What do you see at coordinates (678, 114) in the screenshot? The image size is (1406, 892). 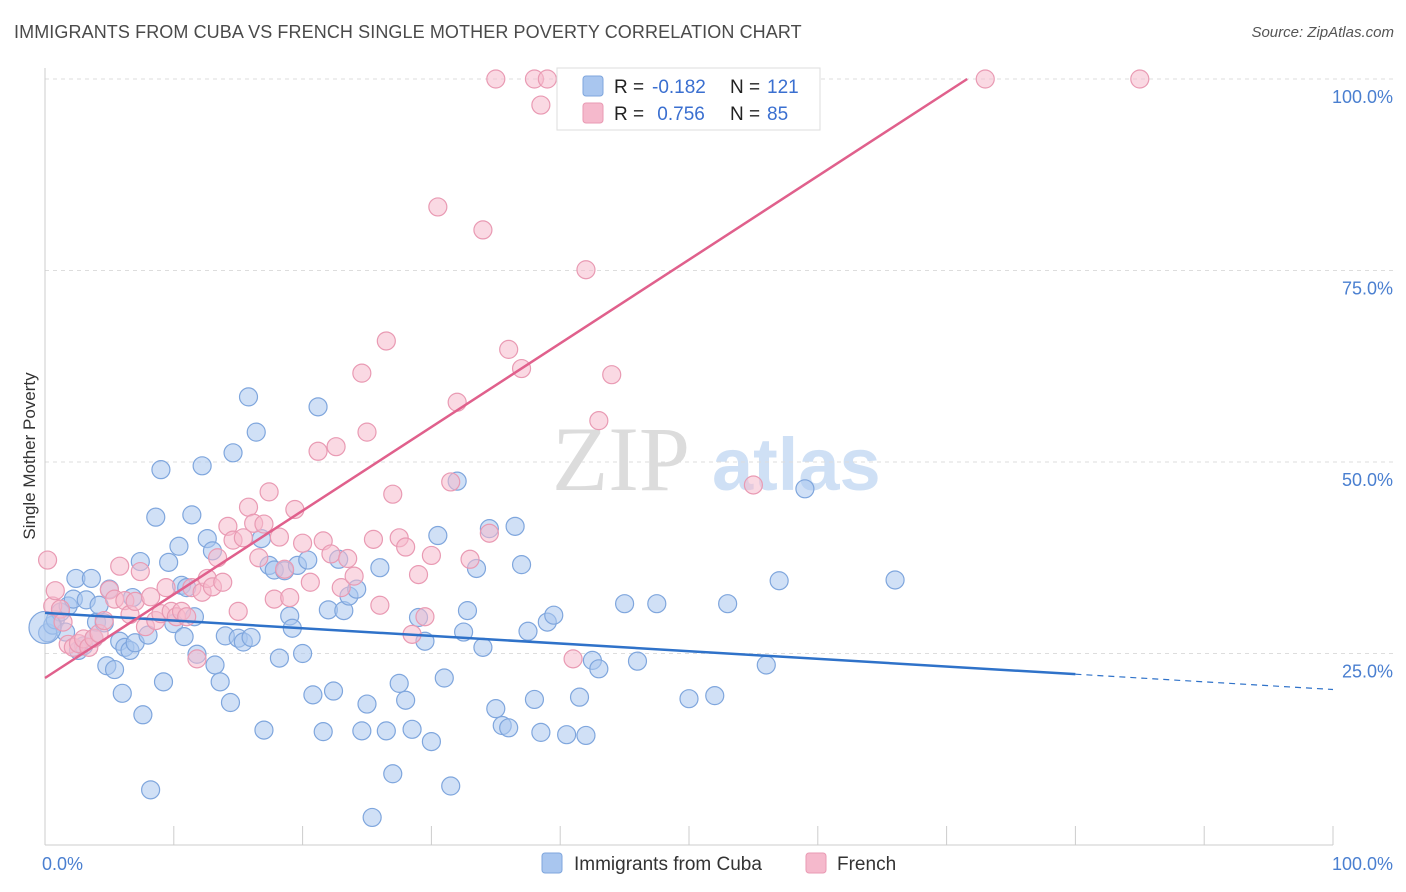 I see `legend-r-value-french: 0.756` at bounding box center [678, 114].